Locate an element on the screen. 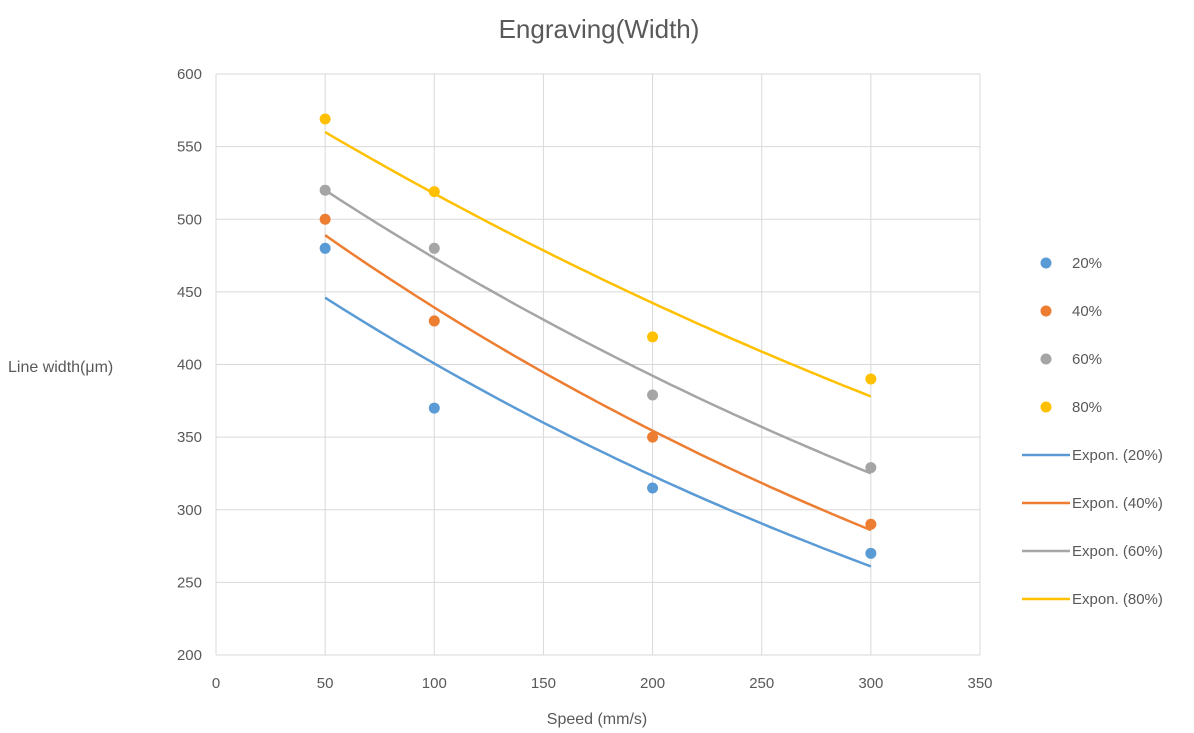  x-tick-label: 0 is located at coordinates (216, 683).